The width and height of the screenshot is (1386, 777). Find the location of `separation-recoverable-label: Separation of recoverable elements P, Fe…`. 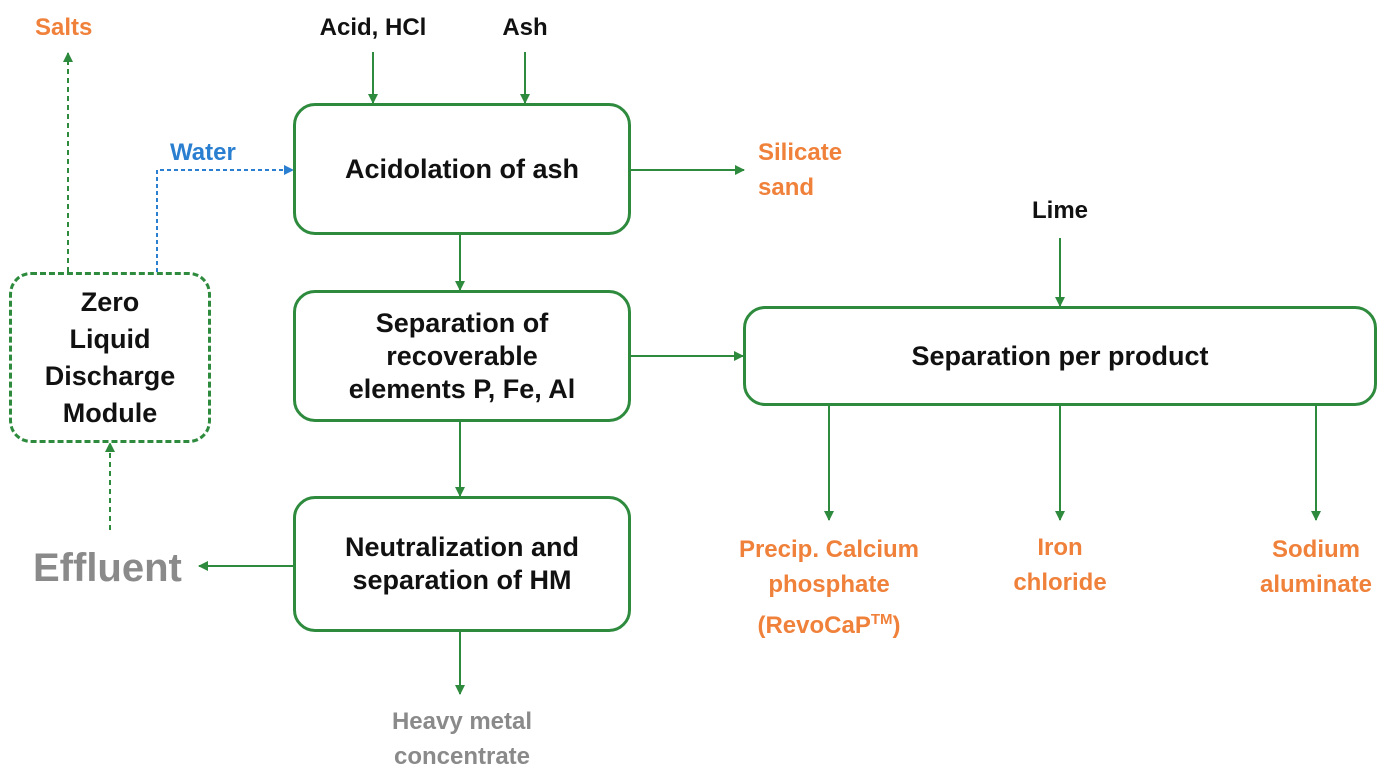

separation-recoverable-label: Separation of recoverable elements P, Fe… is located at coordinates (462, 355).